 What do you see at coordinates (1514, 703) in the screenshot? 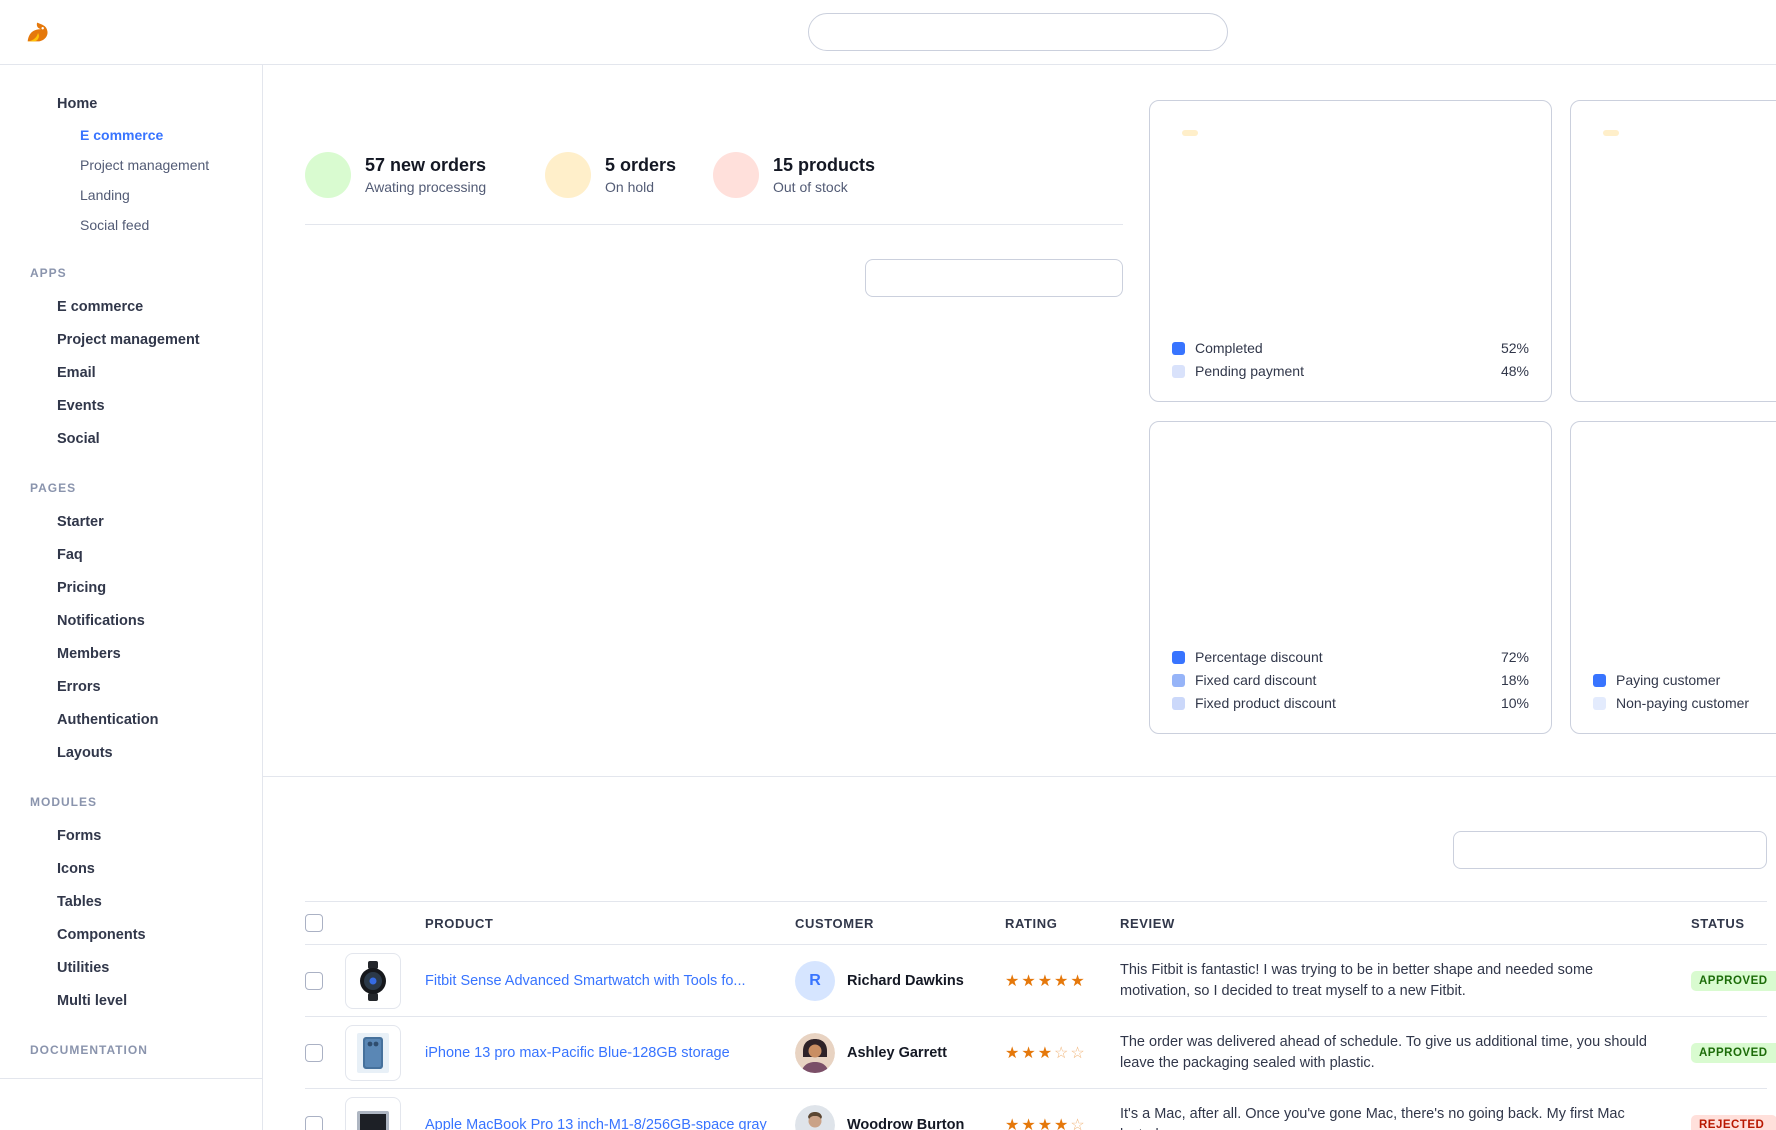
I see `legend-value: 10%` at bounding box center [1514, 703].